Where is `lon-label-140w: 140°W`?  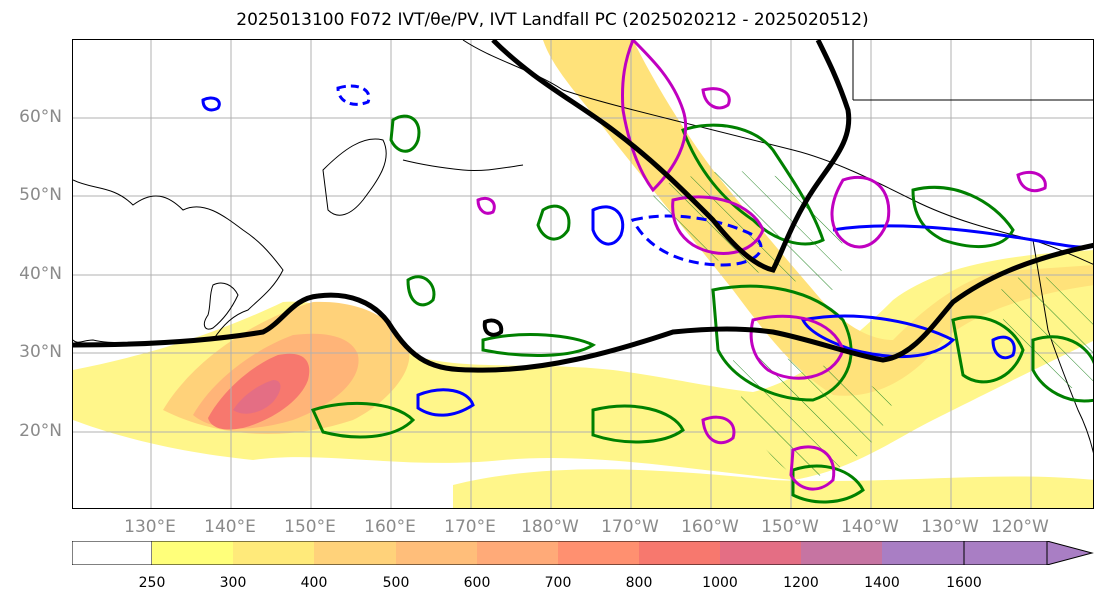
lon-label-140w: 140°W is located at coordinates (870, 527).